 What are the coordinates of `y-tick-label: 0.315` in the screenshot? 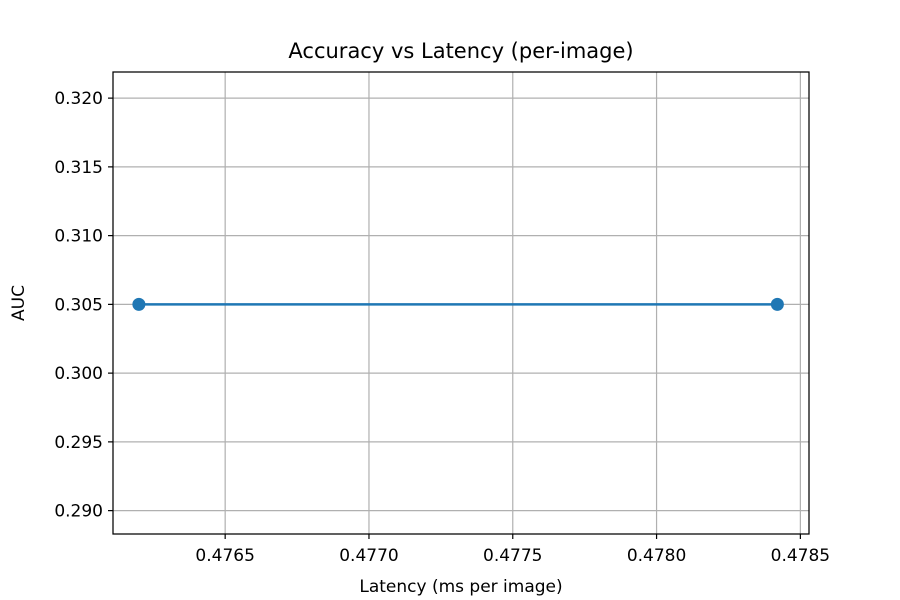 It's located at (78, 168).